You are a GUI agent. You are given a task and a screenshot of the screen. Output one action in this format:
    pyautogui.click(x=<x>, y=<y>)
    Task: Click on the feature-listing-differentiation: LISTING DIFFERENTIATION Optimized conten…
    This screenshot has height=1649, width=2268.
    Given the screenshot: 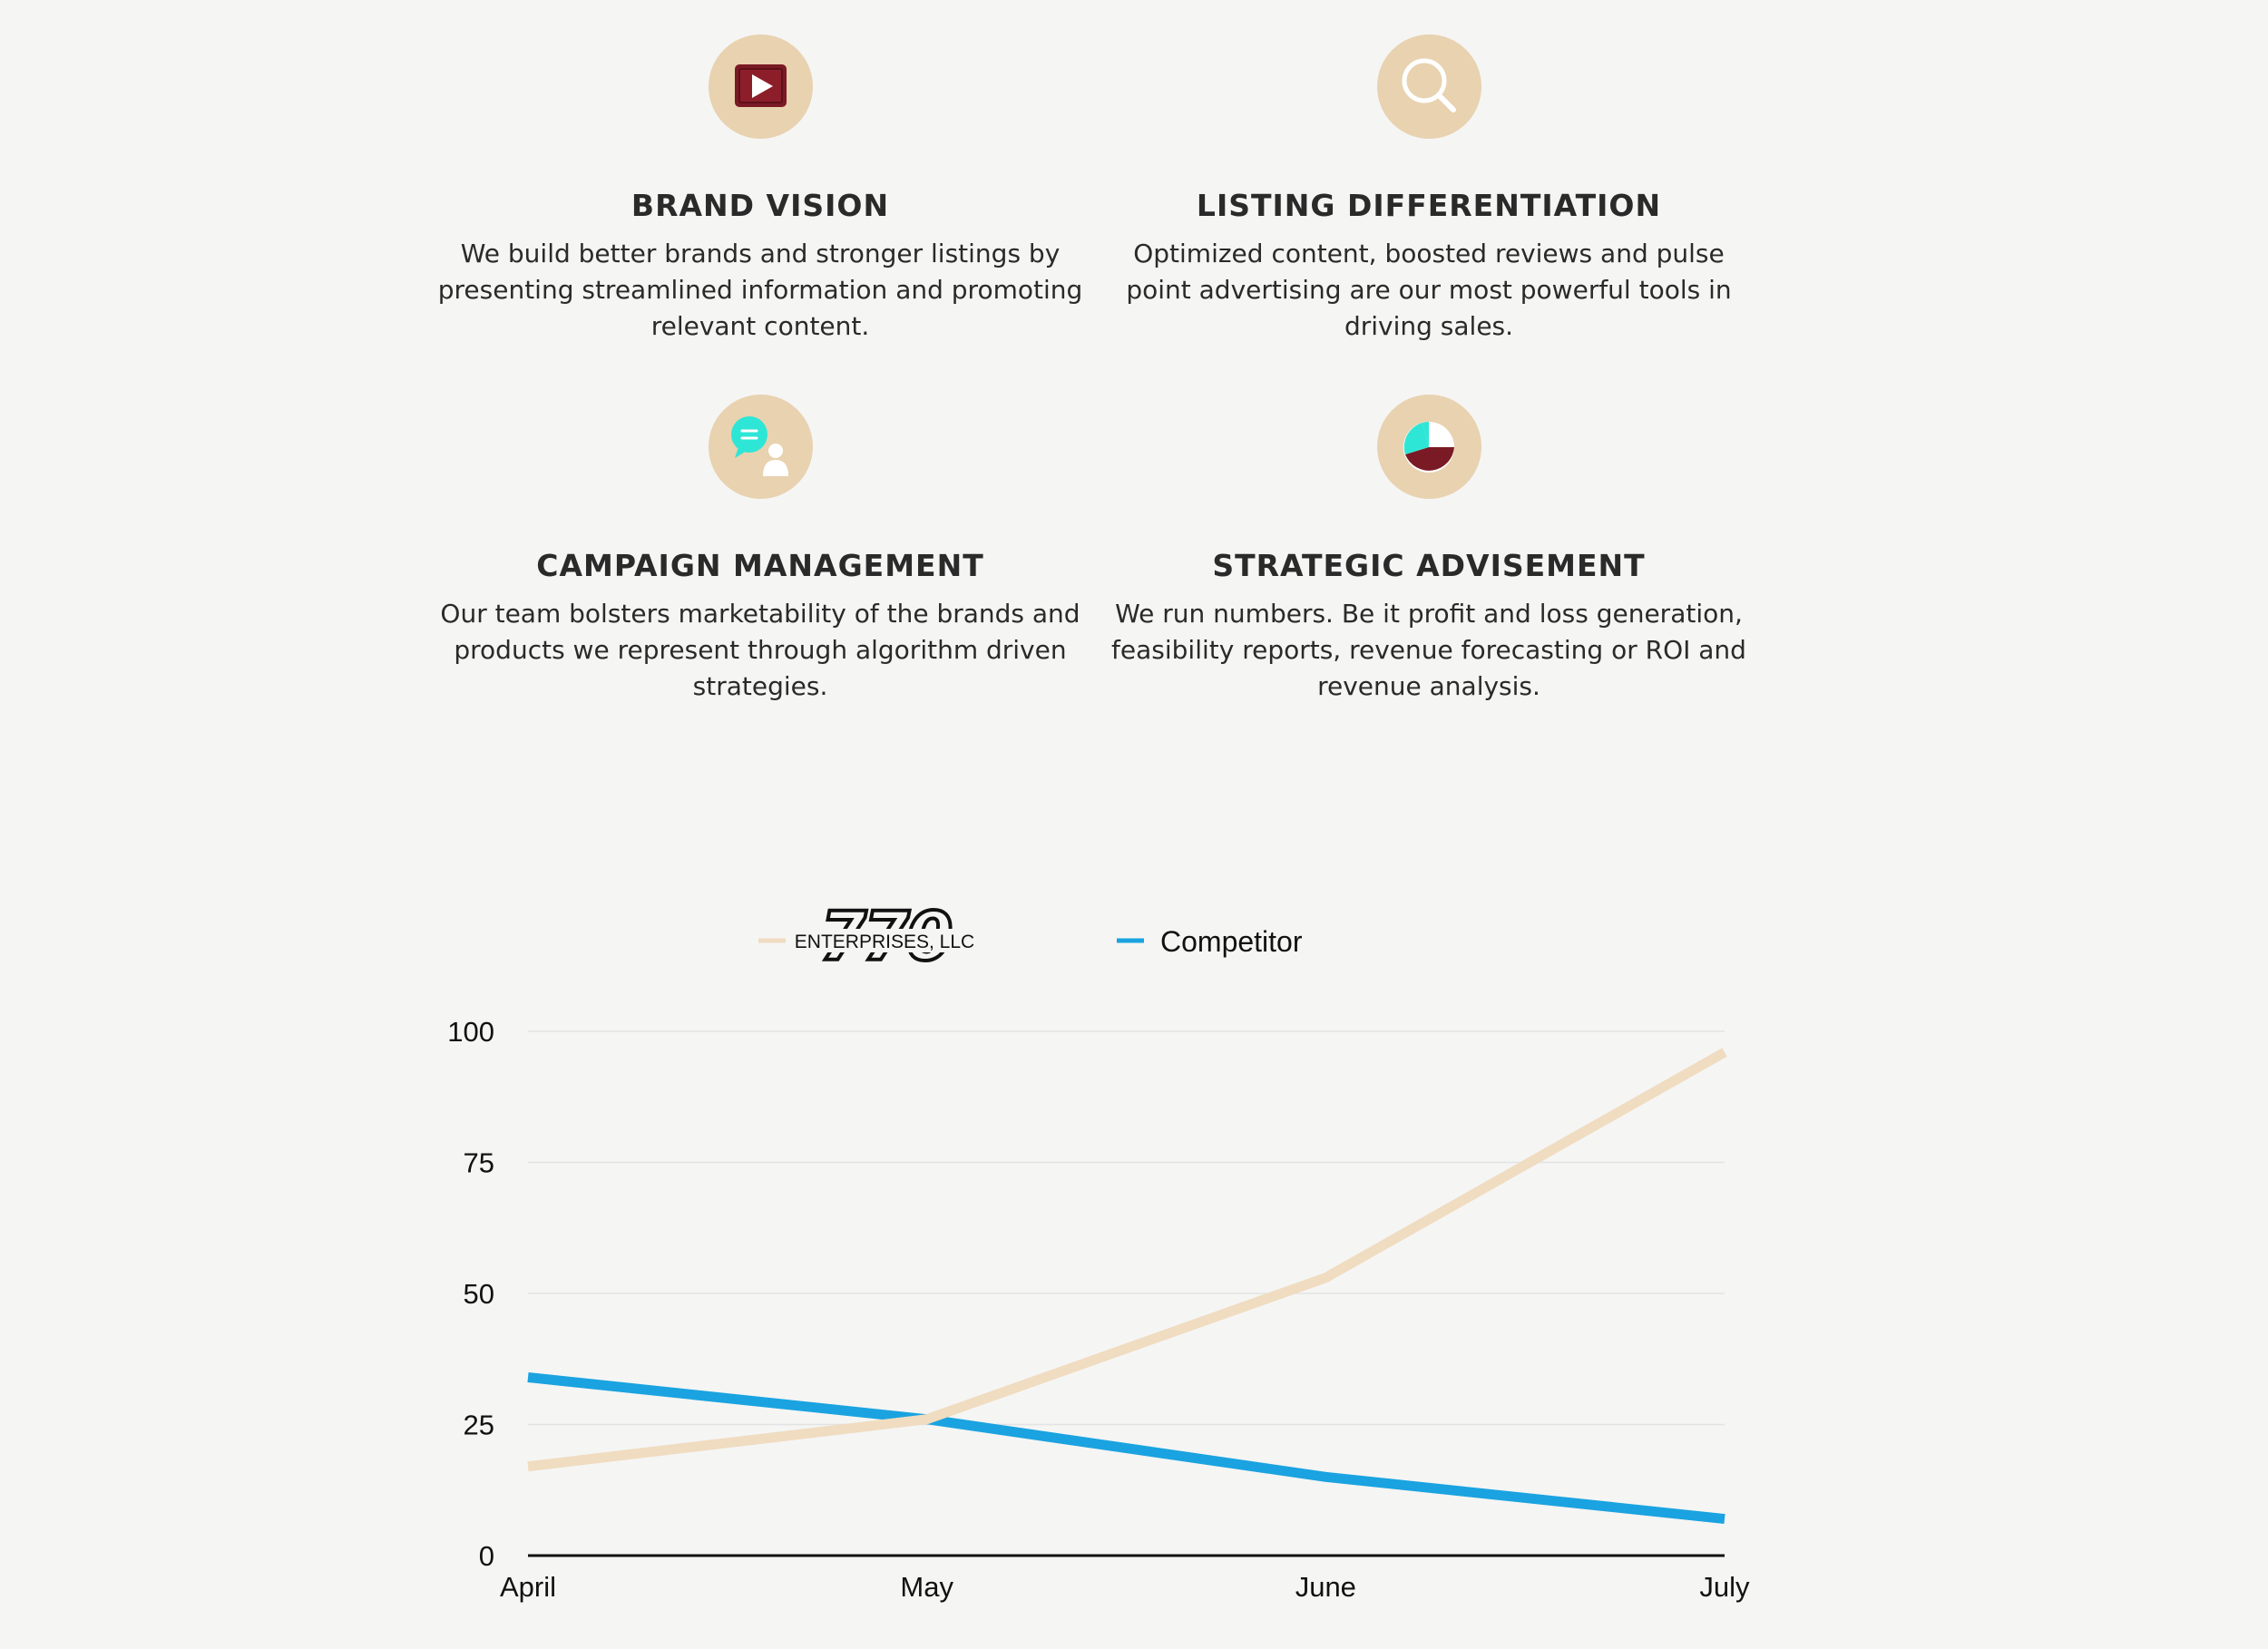 What is the action you would take?
    pyautogui.click(x=1429, y=190)
    